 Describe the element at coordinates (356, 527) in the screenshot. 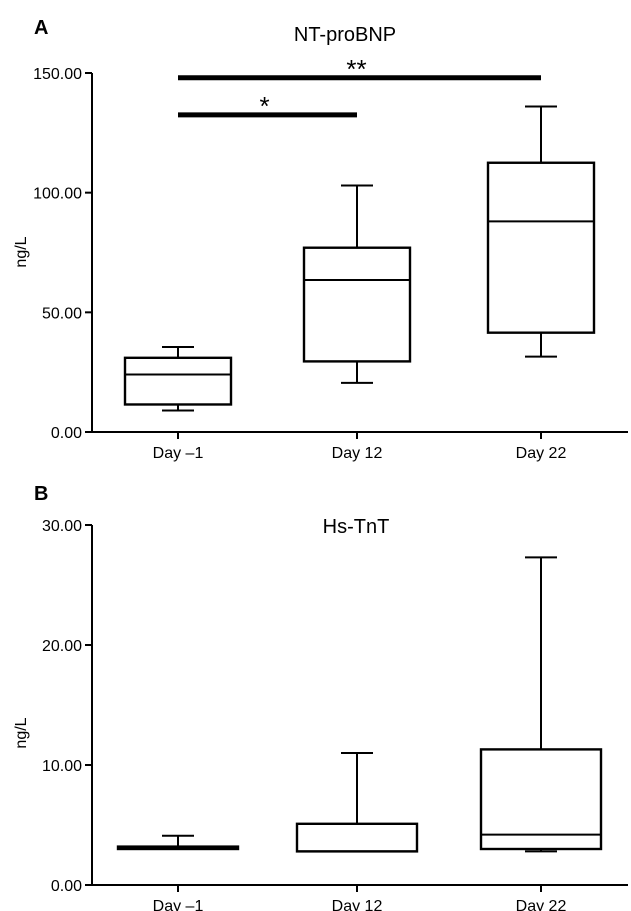

I see `chart-title-b: Hs-TnT` at that location.